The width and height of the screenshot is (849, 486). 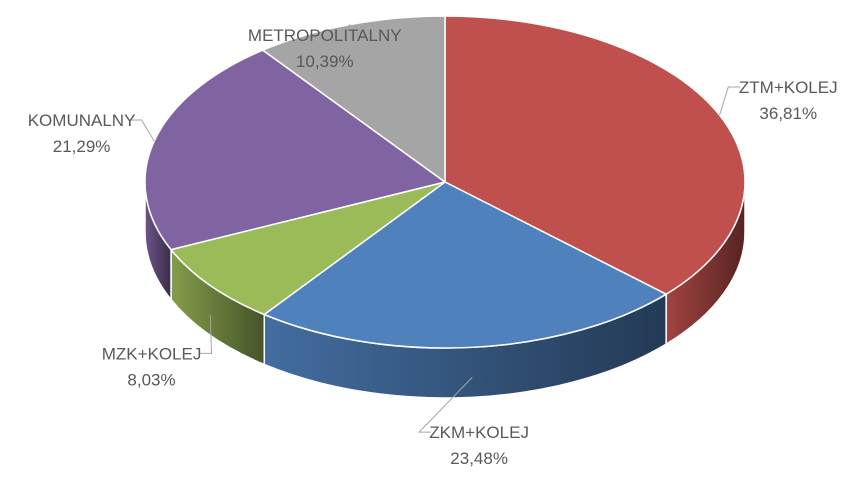 What do you see at coordinates (325, 35) in the screenshot?
I see `data-label-name: METROPOLITALNY` at bounding box center [325, 35].